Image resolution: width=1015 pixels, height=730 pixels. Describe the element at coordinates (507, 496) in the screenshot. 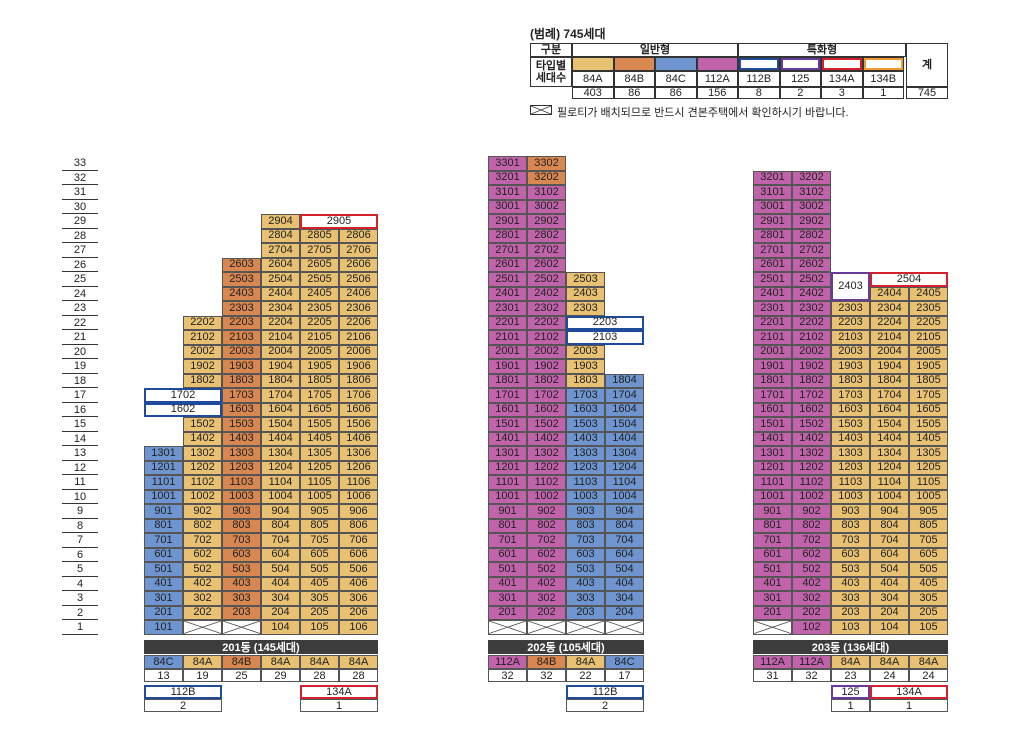

I see `unit-cell: 1001` at that location.